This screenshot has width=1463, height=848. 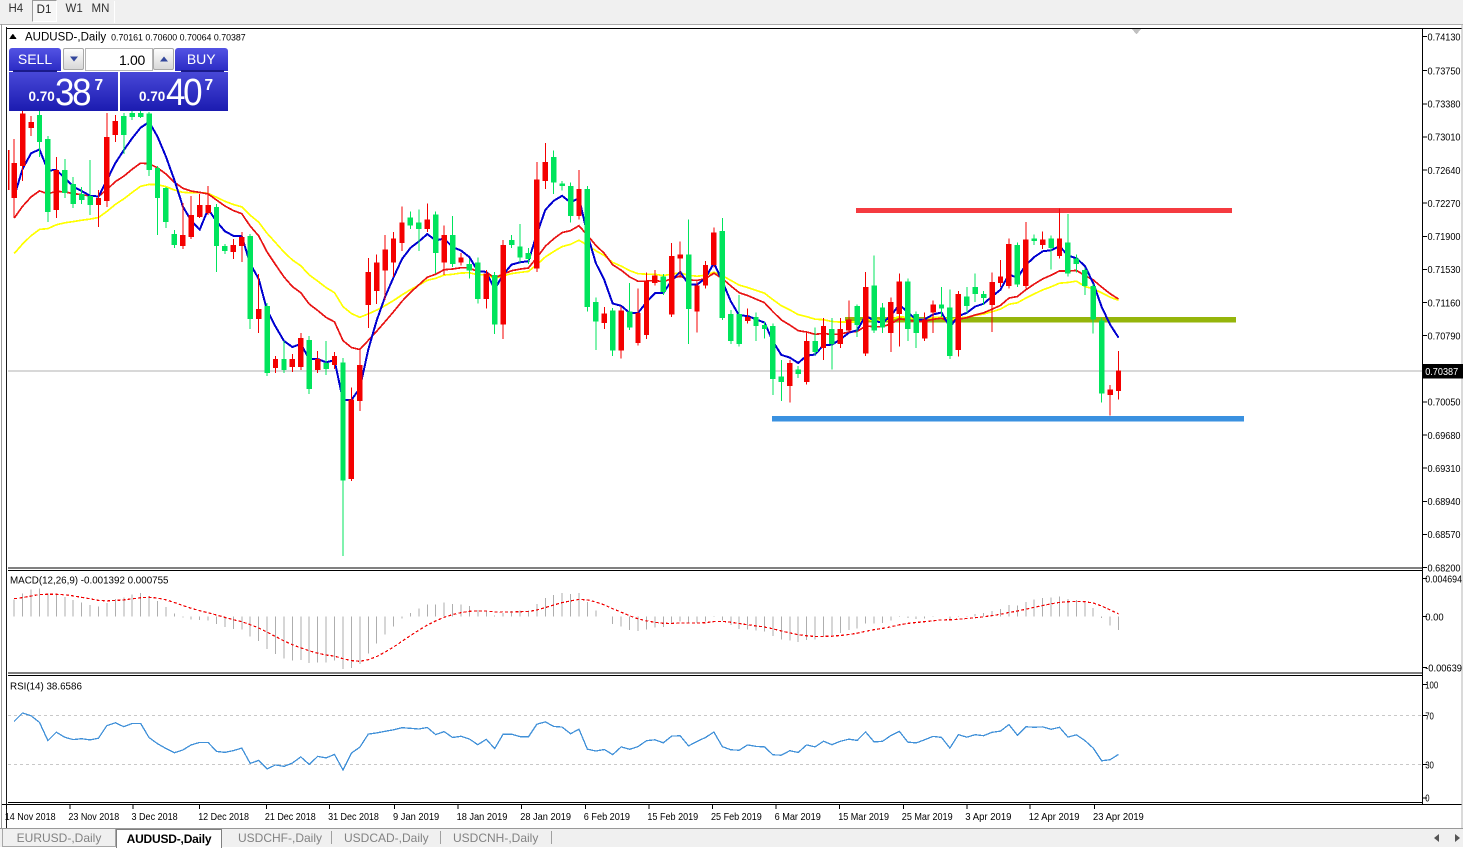 What do you see at coordinates (353, 817) in the screenshot?
I see `svg-text: 31 Dec 2018` at bounding box center [353, 817].